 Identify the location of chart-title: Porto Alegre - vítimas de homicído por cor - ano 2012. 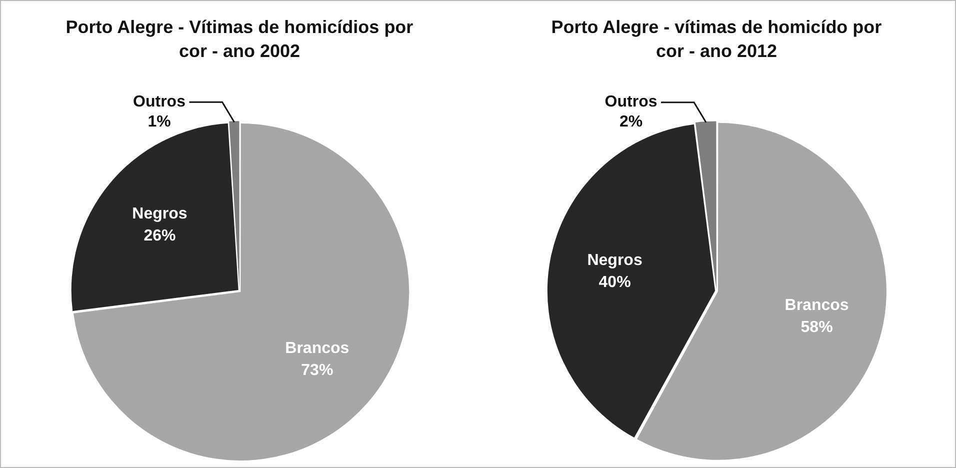
(716, 39).